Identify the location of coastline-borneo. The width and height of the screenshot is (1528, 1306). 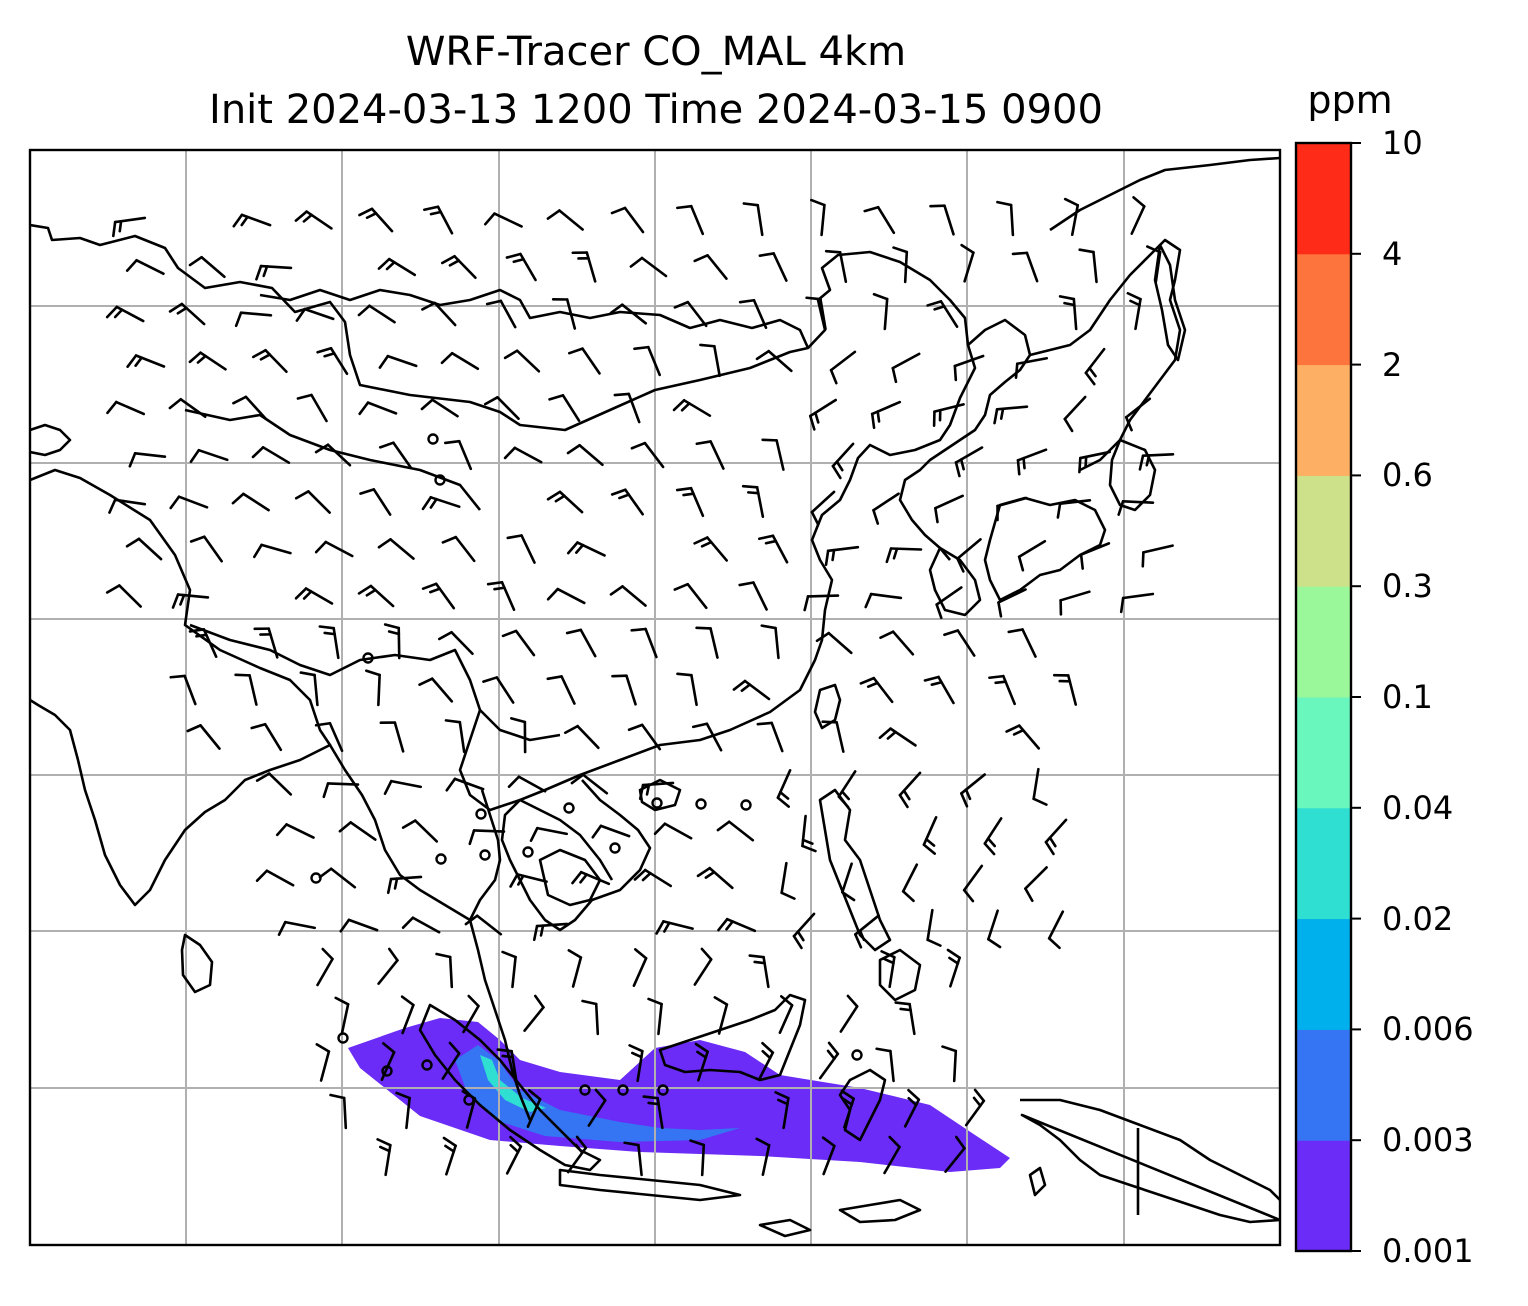
(732, 1037).